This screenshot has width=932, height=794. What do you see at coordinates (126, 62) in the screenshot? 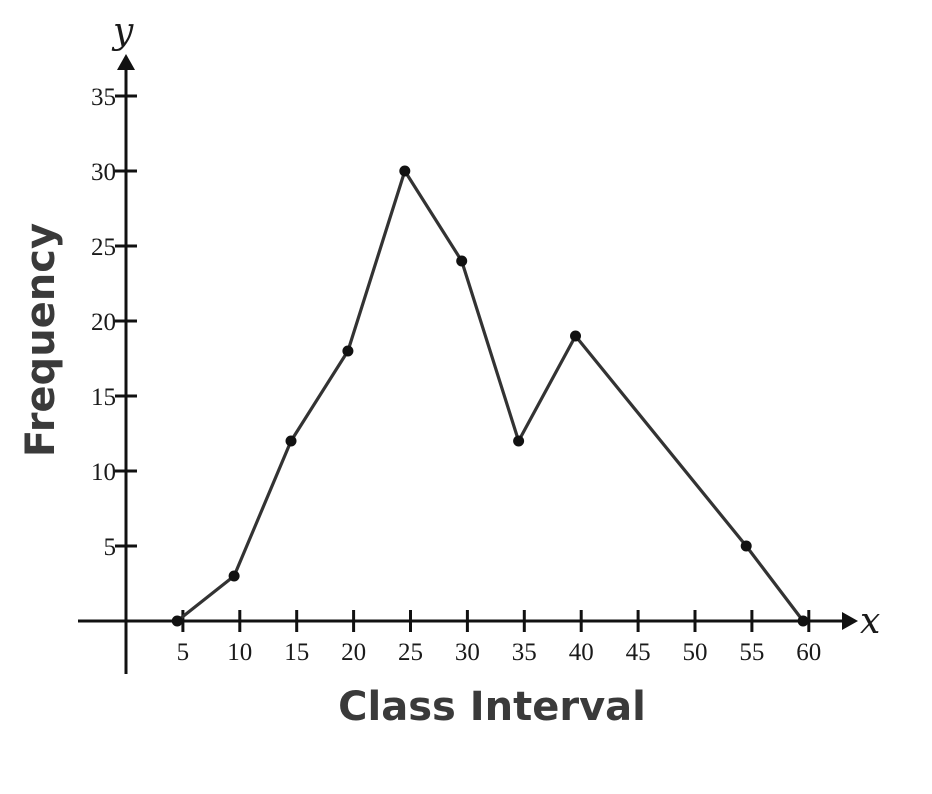
I see `y-axis-arrowhead` at bounding box center [126, 62].